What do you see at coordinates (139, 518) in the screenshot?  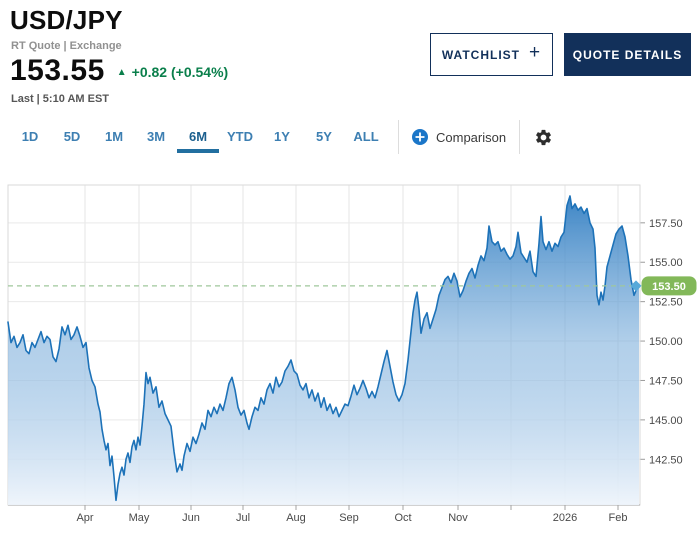 I see `x-axis-label: May` at bounding box center [139, 518].